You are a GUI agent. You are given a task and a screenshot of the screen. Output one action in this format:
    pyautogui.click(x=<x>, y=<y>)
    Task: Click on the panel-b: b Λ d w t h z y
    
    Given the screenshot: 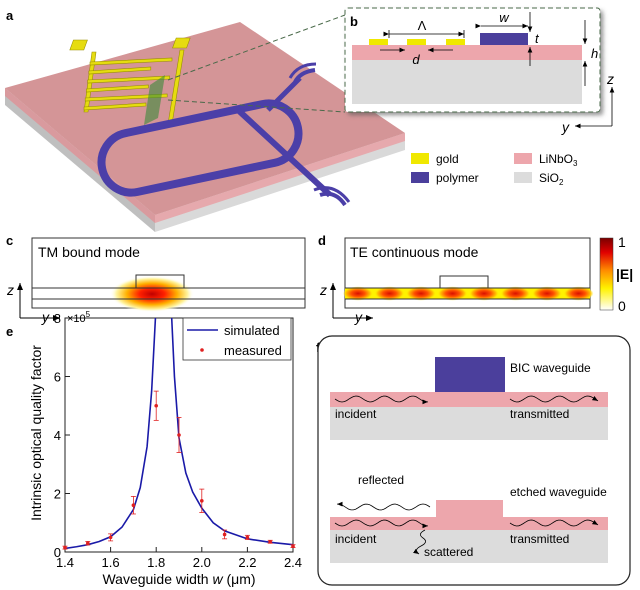 What is the action you would take?
    pyautogui.click(x=479, y=71)
    